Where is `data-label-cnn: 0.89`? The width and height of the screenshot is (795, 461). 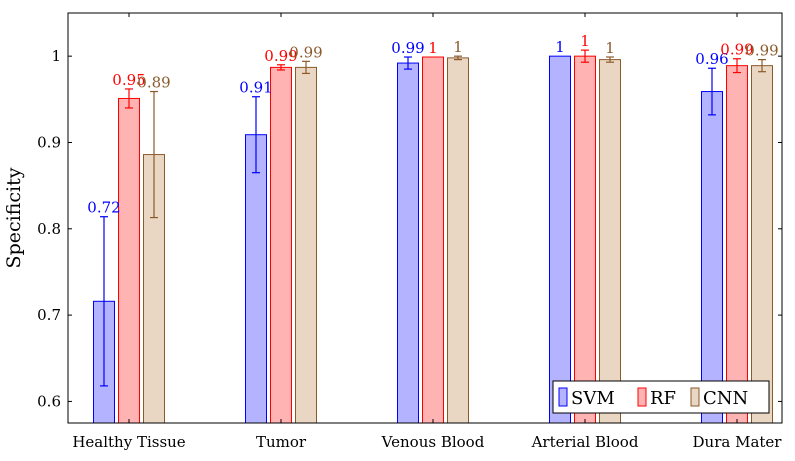
data-label-cnn: 0.89 is located at coordinates (153, 83).